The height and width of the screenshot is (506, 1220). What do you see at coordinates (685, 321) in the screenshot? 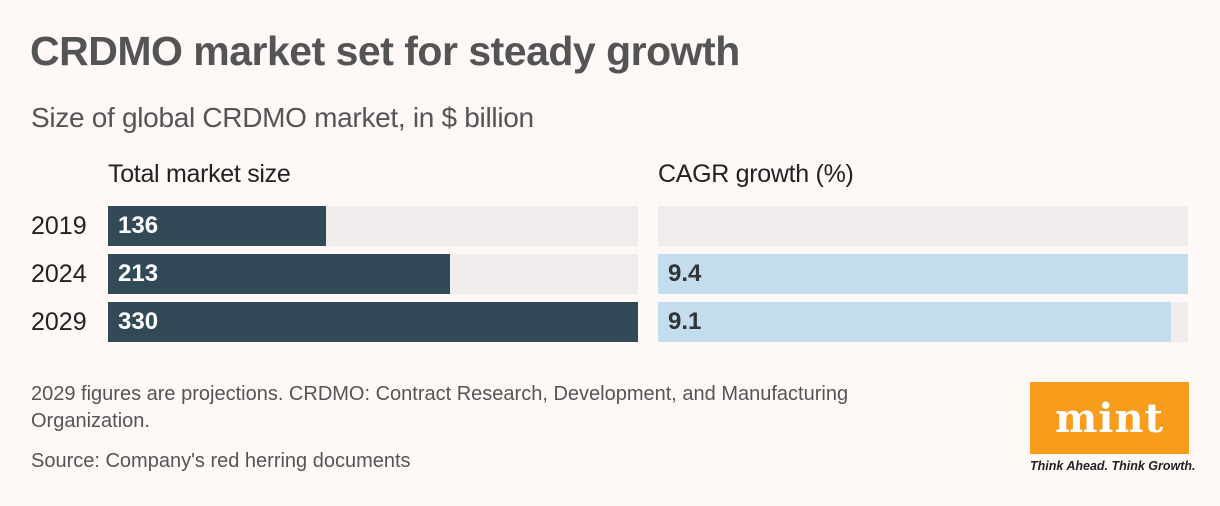
I see `bar-value-label: 9.1` at bounding box center [685, 321].